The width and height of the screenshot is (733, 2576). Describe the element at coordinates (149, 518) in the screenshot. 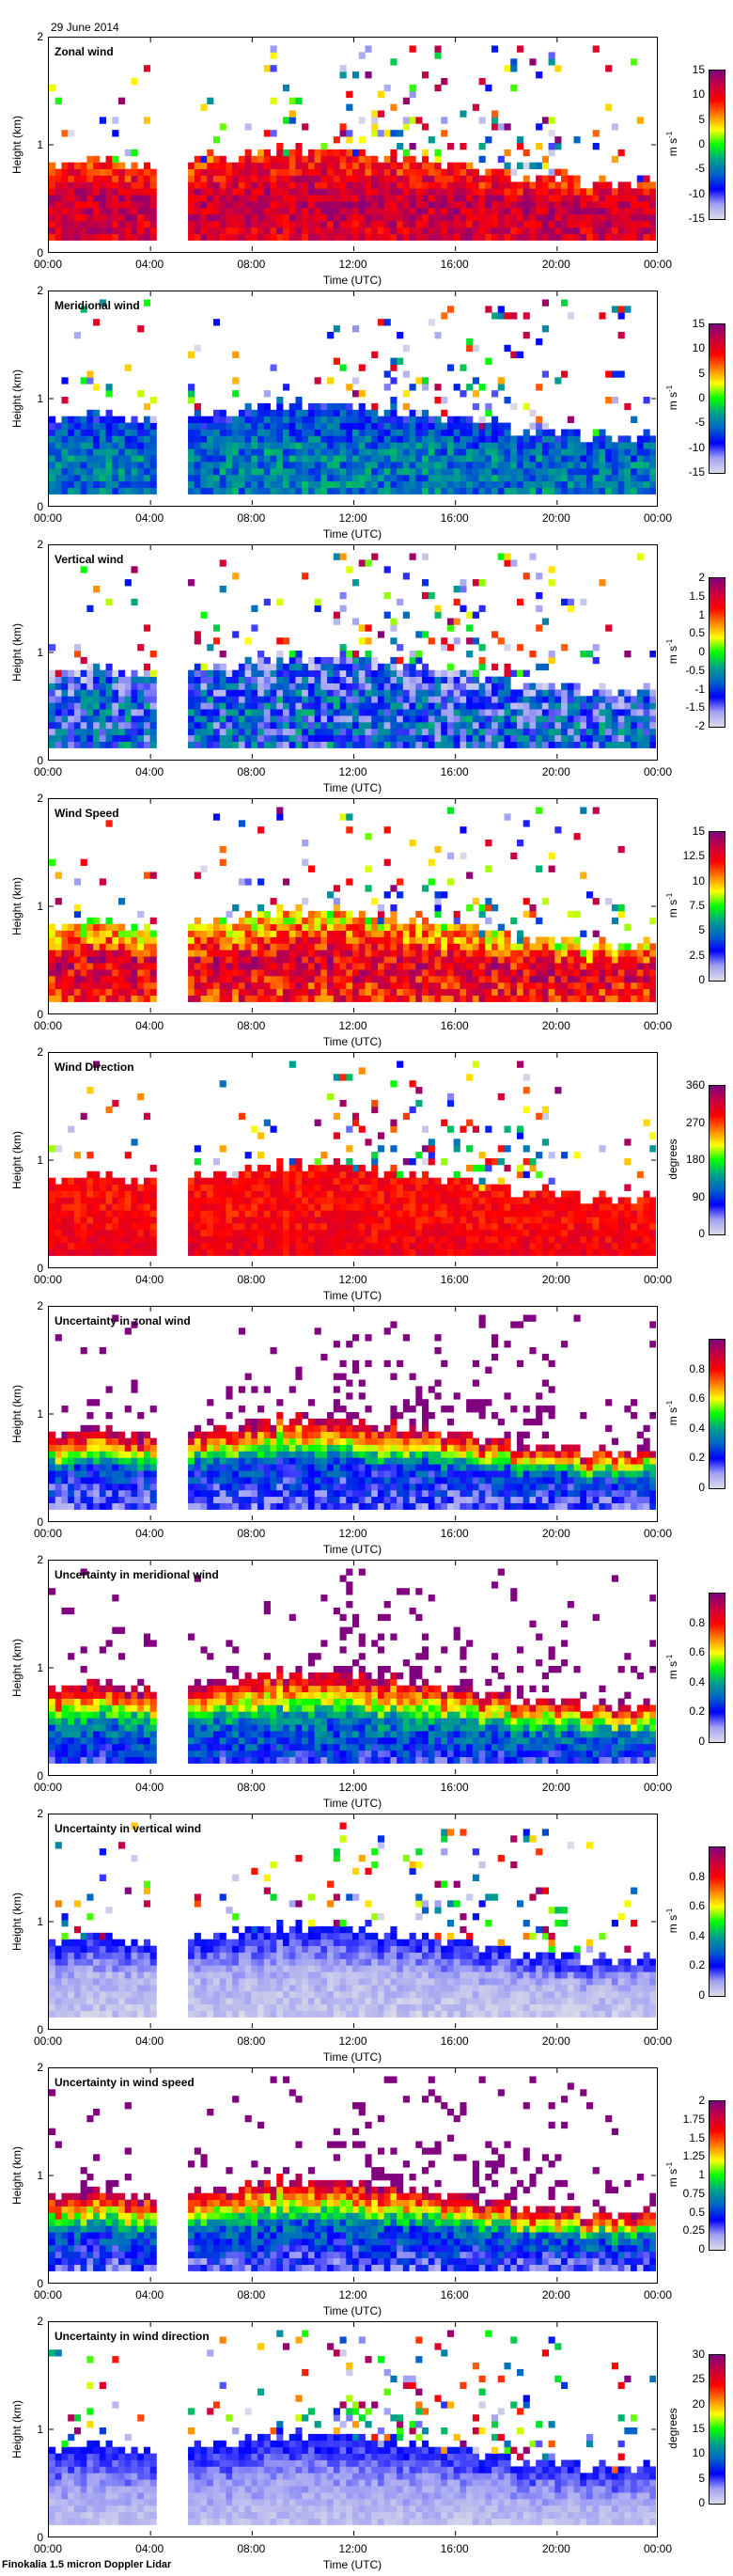

I see `x-tick-label: 04:00` at that location.